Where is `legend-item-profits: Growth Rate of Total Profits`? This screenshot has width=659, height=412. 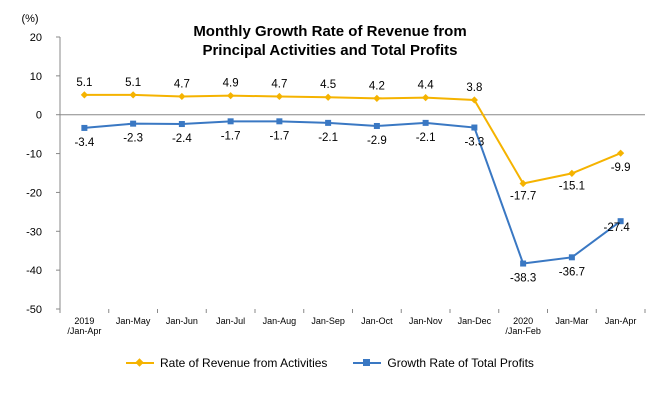 legend-item-profits: Growth Rate of Total Profits is located at coordinates (443, 363).